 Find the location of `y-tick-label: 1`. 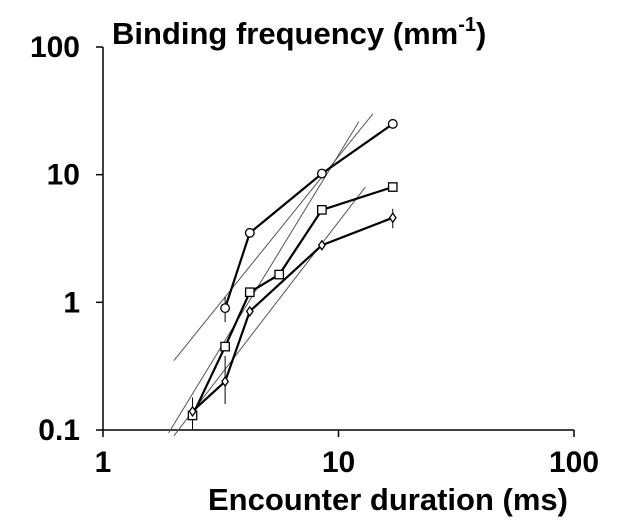

y-tick-label: 1 is located at coordinates (71, 302).